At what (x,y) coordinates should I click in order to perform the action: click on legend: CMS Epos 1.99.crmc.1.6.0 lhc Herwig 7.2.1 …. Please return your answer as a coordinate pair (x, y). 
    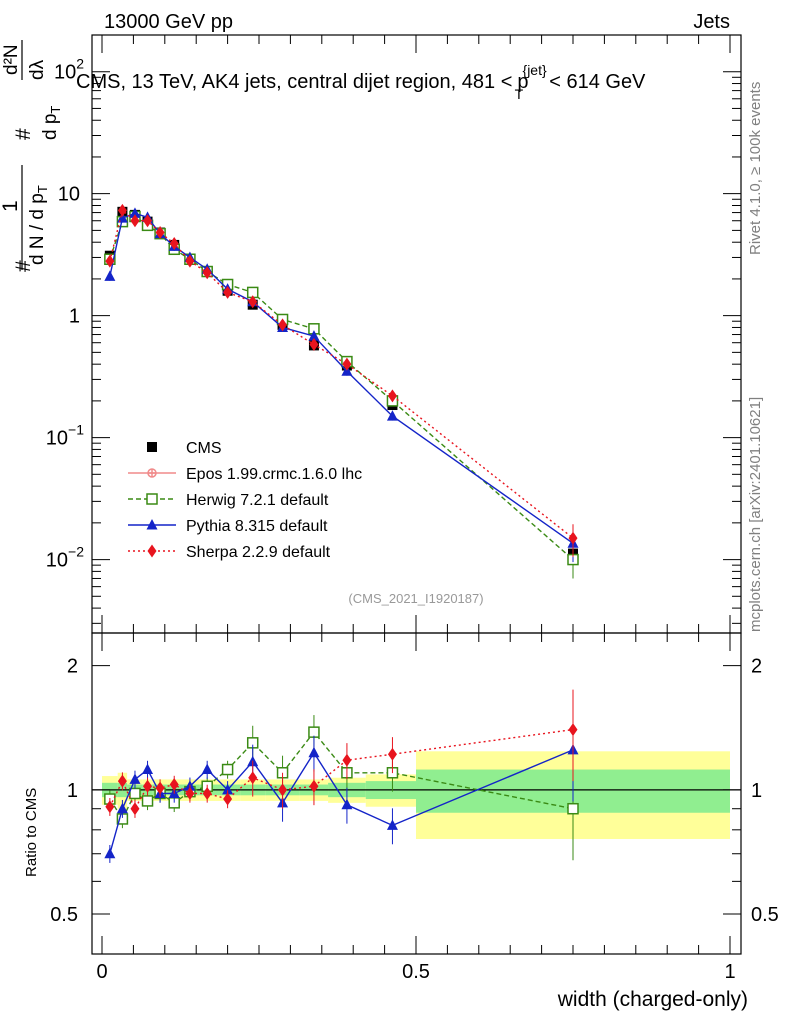
    Looking at the image, I should click on (245, 500).